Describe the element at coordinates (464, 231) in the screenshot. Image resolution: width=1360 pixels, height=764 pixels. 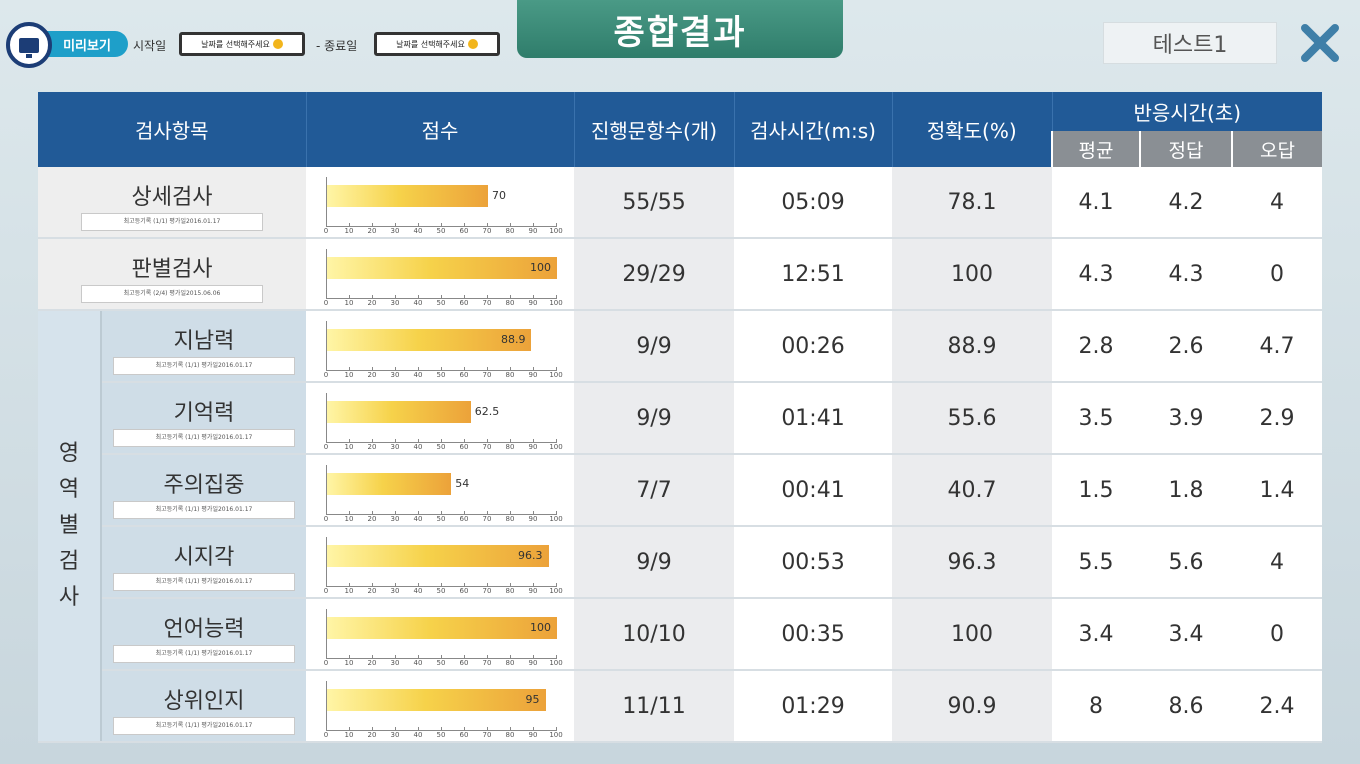
I see `axis-tick-label: 60` at that location.